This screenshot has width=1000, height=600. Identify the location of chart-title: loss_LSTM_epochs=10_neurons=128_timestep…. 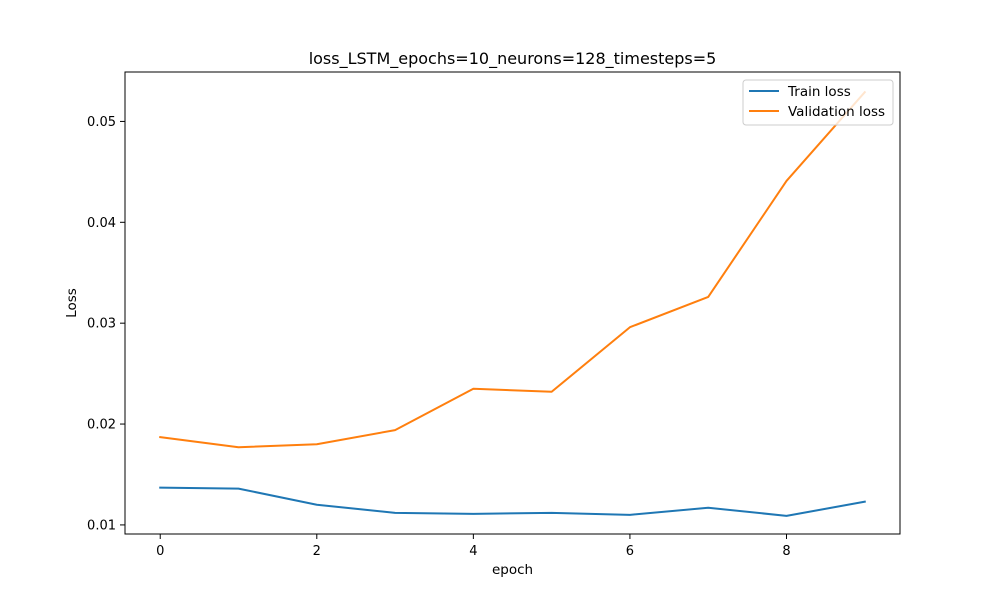
(513, 59).